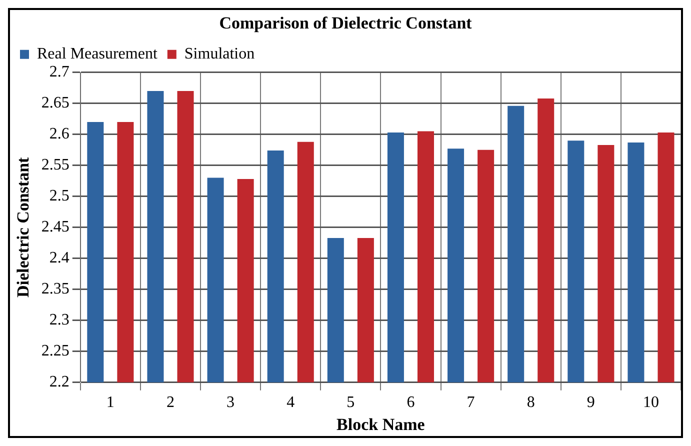 Image resolution: width=691 pixels, height=446 pixels. I want to click on x-tick-label: 7, so click(470, 403).